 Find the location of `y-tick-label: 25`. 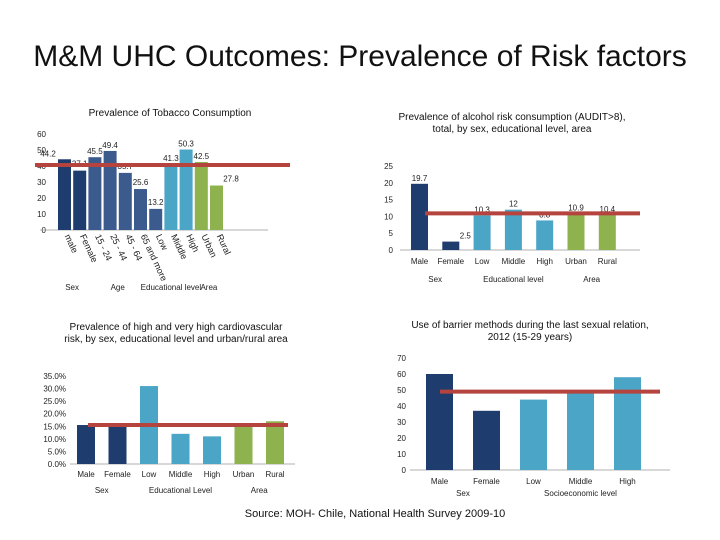

y-tick-label: 25 is located at coordinates (388, 166).